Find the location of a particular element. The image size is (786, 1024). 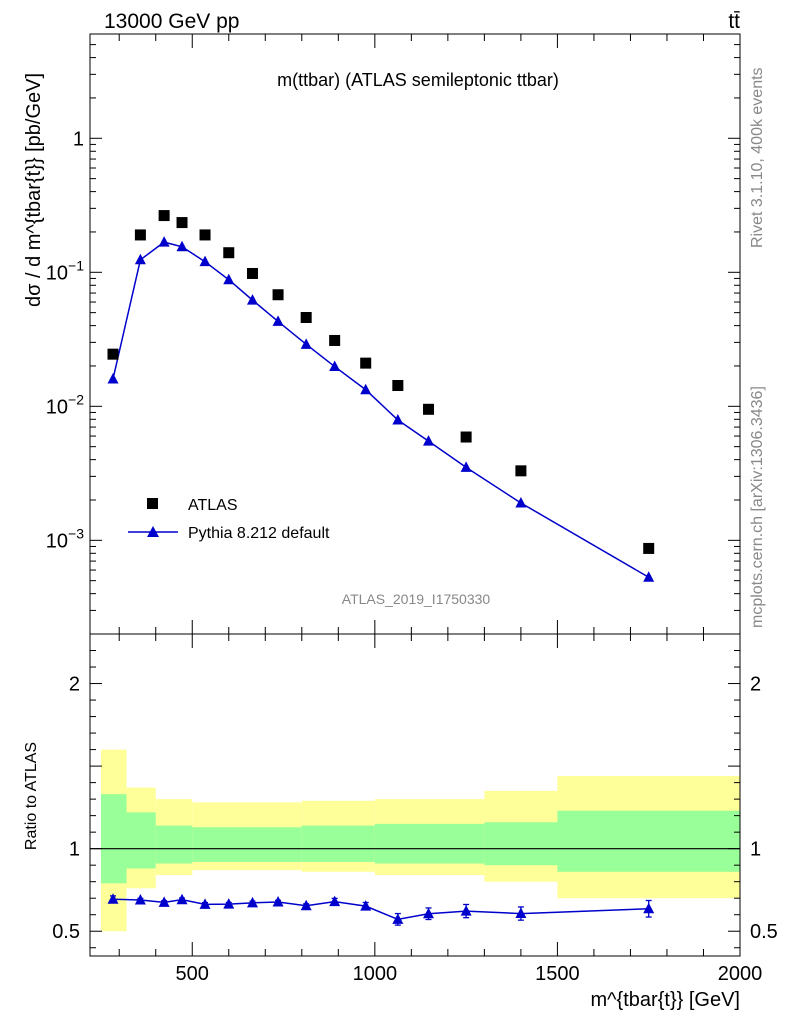

legend: ATLAS Pythia 8.212 default is located at coordinates (229, 519).